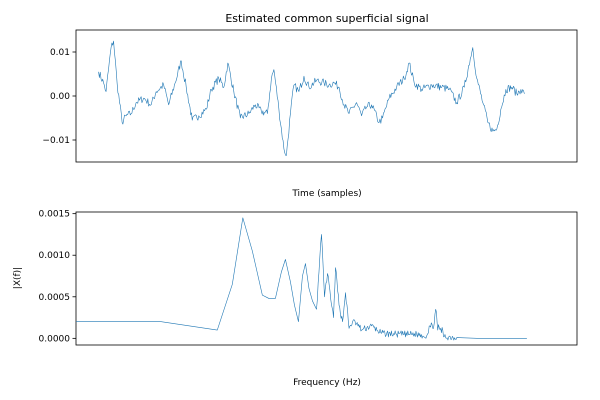 This screenshot has height=400, width=600. What do you see at coordinates (56, 141) in the screenshot?
I see `signal-y-tick-label: −0.01` at bounding box center [56, 141].